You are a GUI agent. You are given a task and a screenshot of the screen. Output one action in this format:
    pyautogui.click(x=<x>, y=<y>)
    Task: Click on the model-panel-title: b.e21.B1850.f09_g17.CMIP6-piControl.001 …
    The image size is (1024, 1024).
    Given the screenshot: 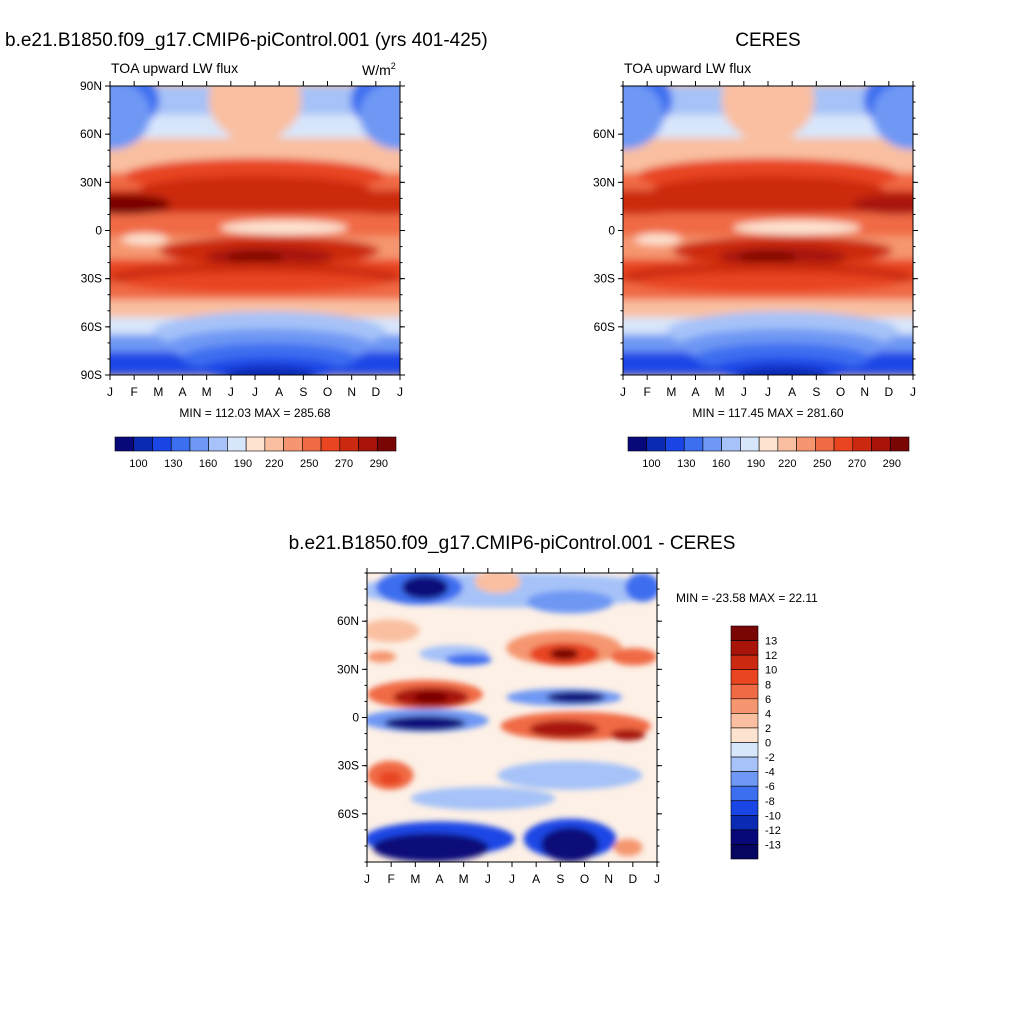 What is the action you would take?
    pyautogui.click(x=246, y=40)
    